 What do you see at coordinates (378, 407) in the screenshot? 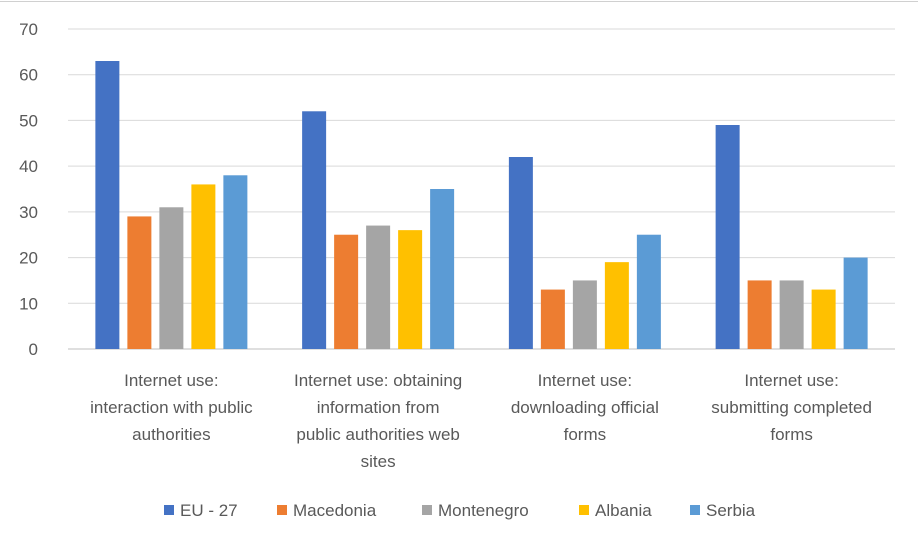
I see `x-category-label: information from` at bounding box center [378, 407].